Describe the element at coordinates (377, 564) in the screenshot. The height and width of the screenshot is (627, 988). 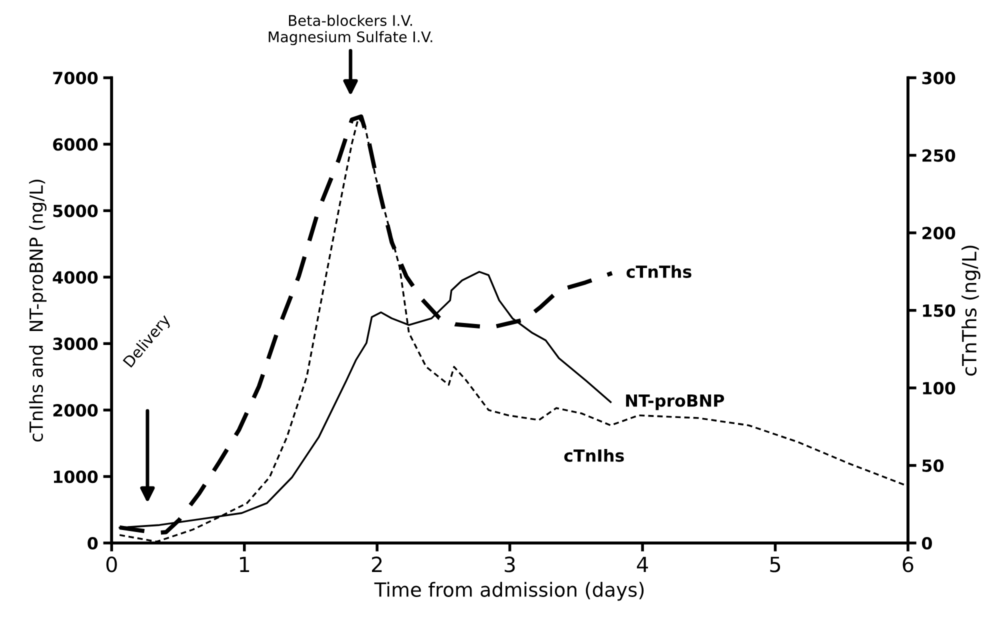
I see `x-tick-label: 2` at that location.